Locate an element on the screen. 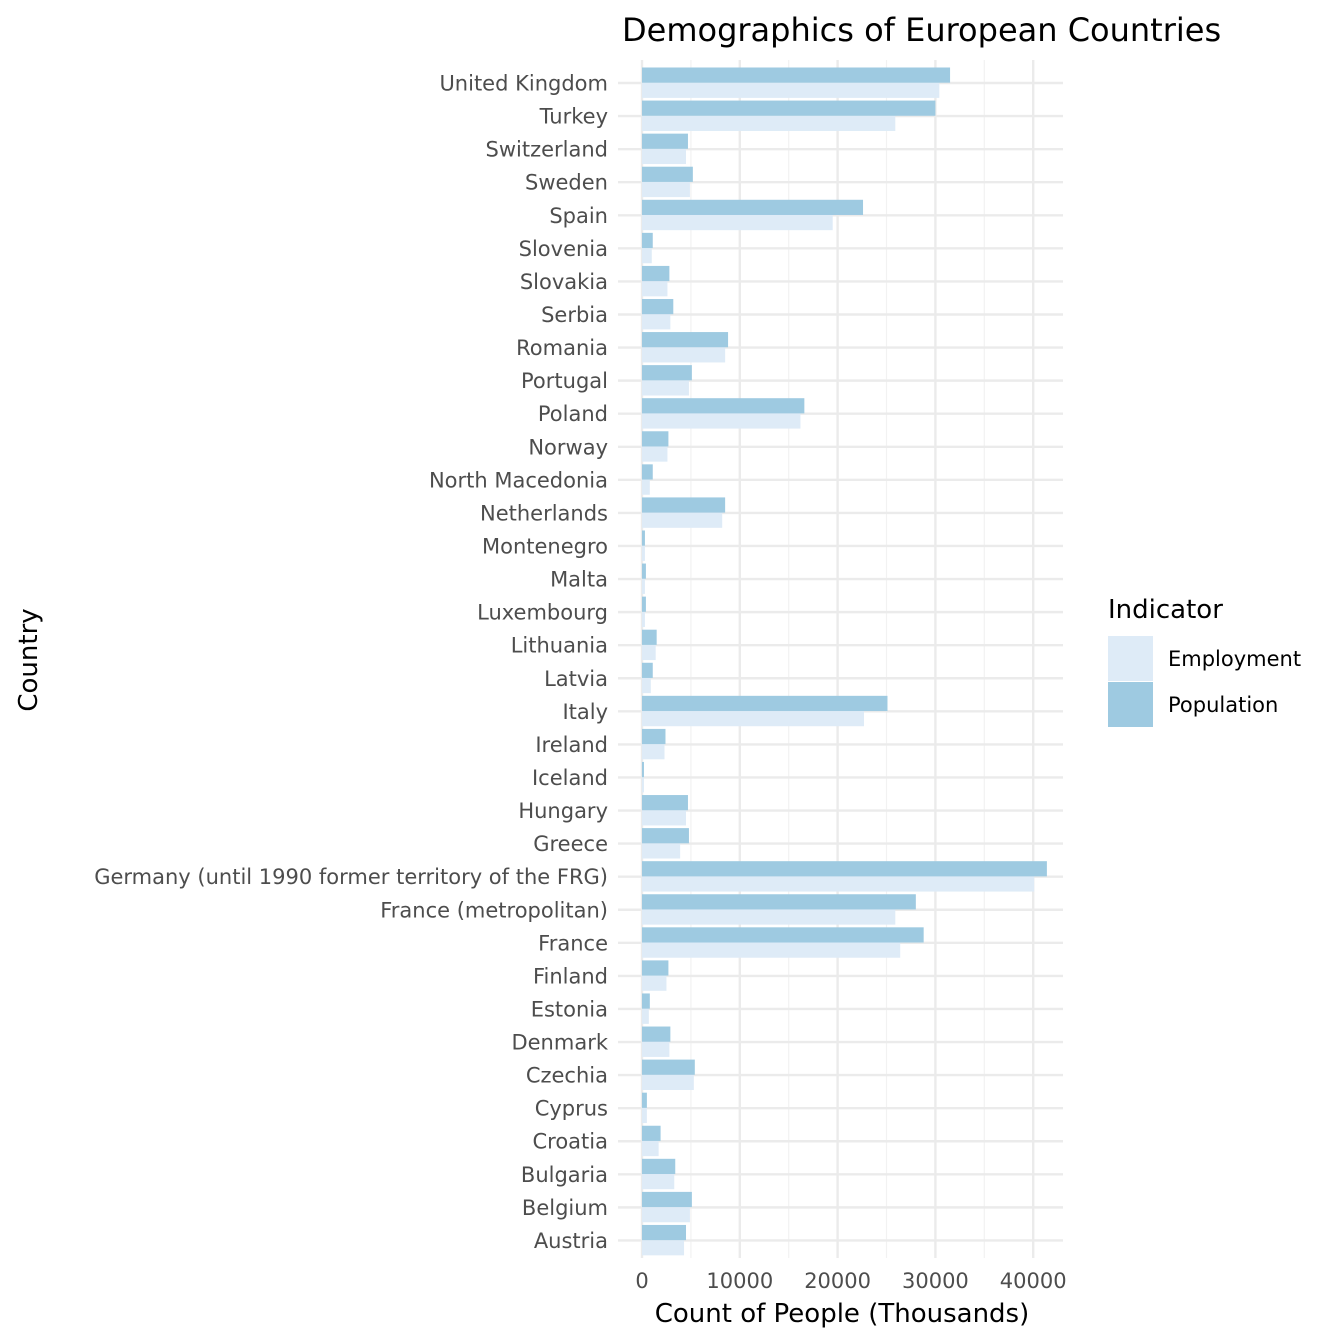 The image size is (1344, 1344). y-tick-label: Sweden is located at coordinates (566, 183).